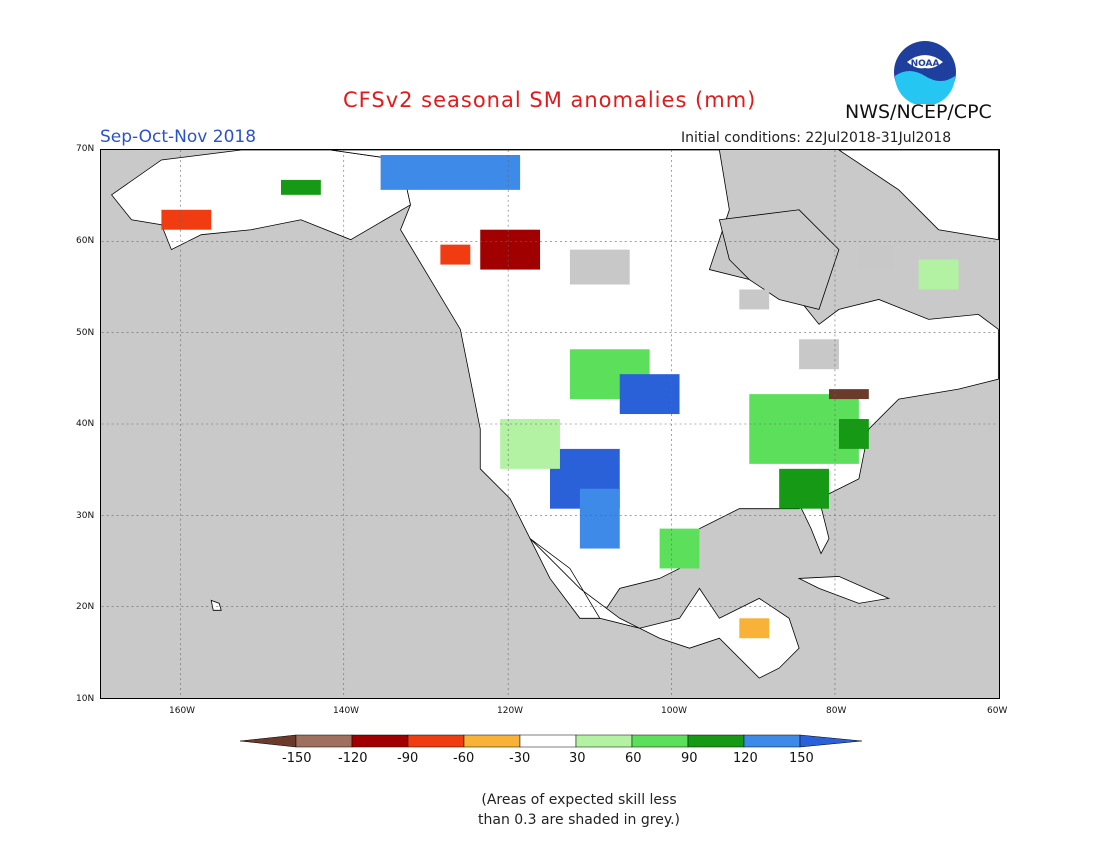  I want to click on colorbar-label-minus150: -150, so click(297, 758).